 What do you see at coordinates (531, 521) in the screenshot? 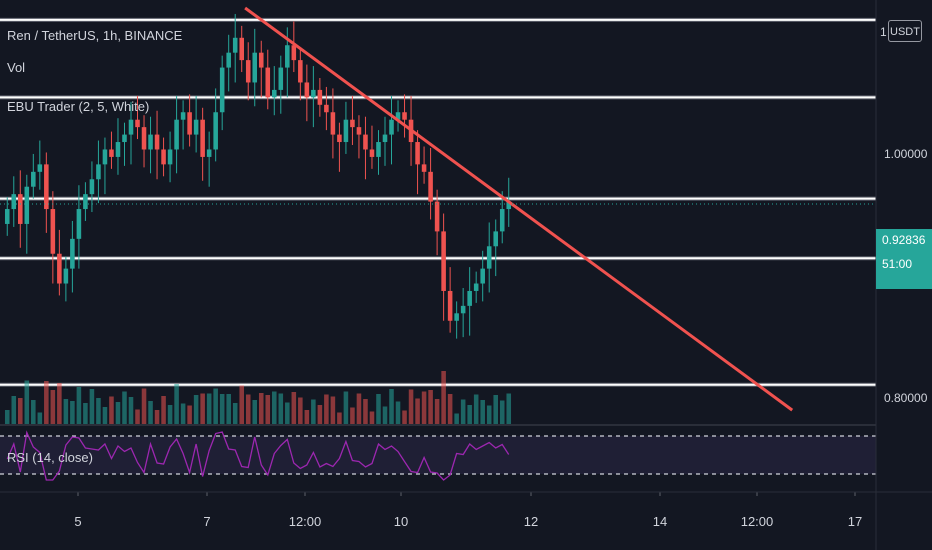
I see `time-label: 12` at bounding box center [531, 521].